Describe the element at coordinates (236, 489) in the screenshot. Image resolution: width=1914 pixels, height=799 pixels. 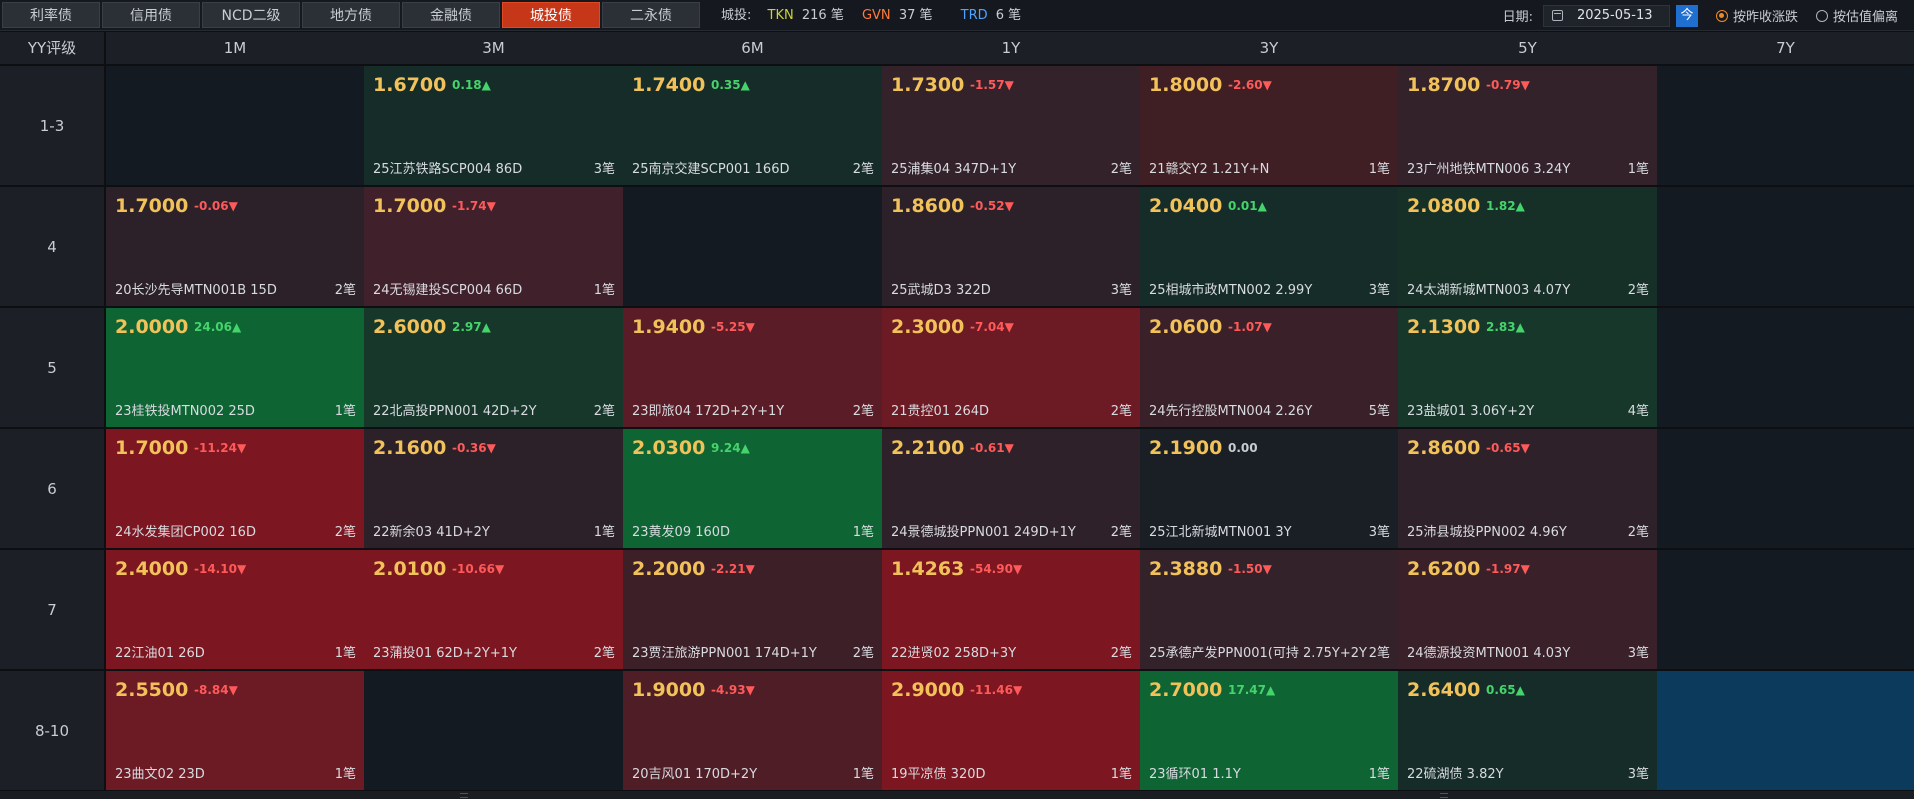
I see `grid-cell: 1.7000 -11.24▼ 24水发集团CP002 16D 2笔` at that location.